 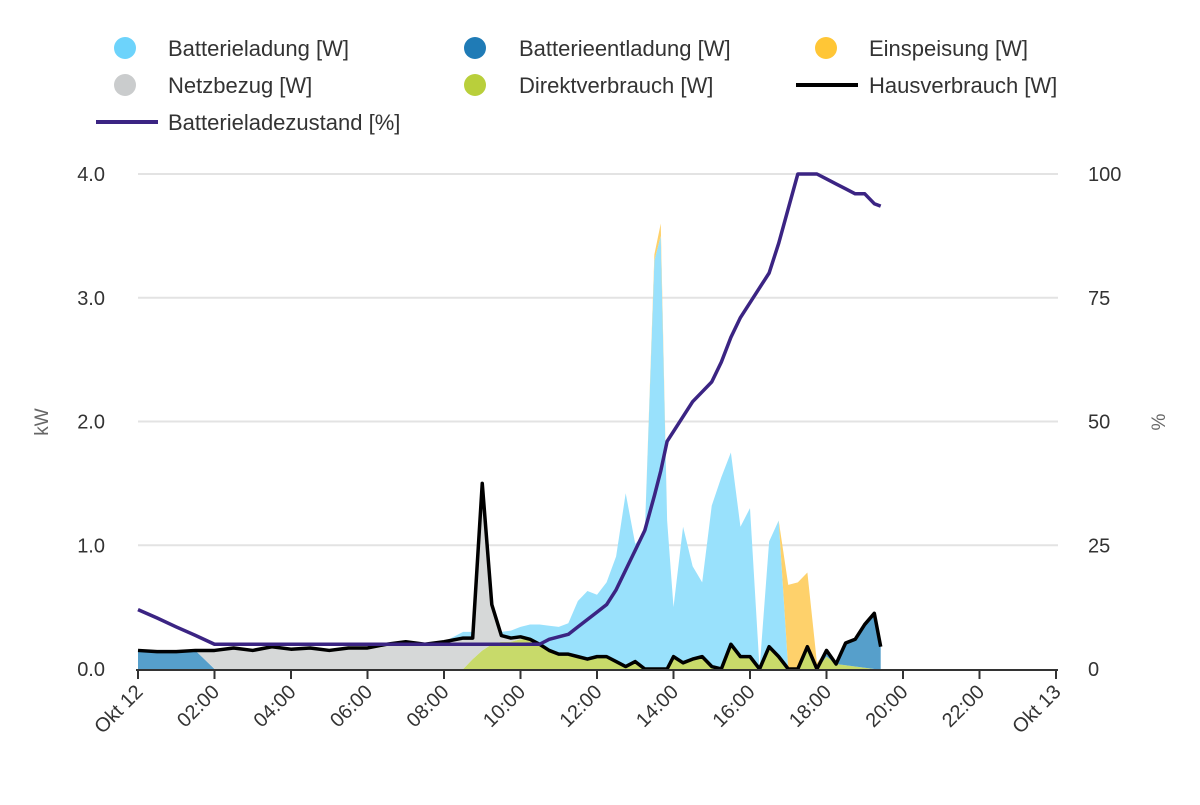 What do you see at coordinates (616, 85) in the screenshot?
I see `legend-label: Direktverbrauch [W]` at bounding box center [616, 85].